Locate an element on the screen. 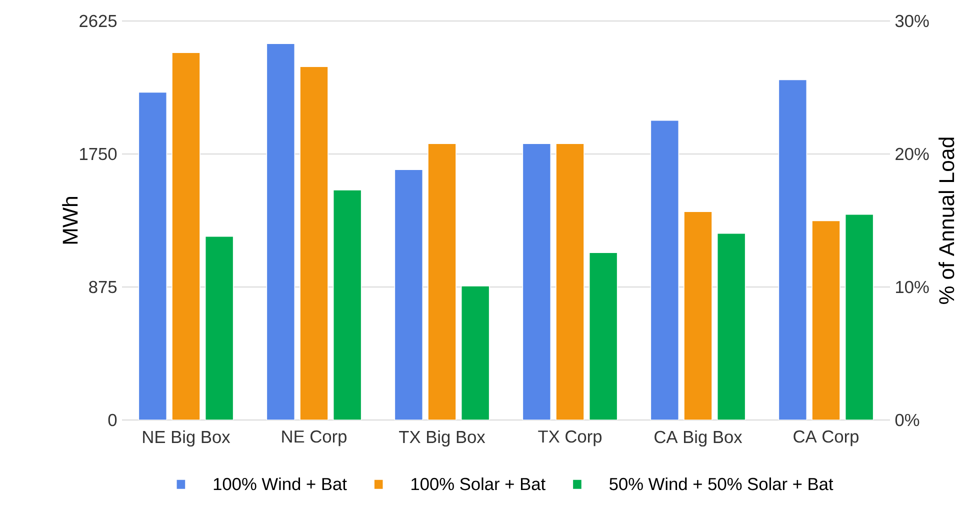  x-tick-label: CA Big Box is located at coordinates (698, 438).